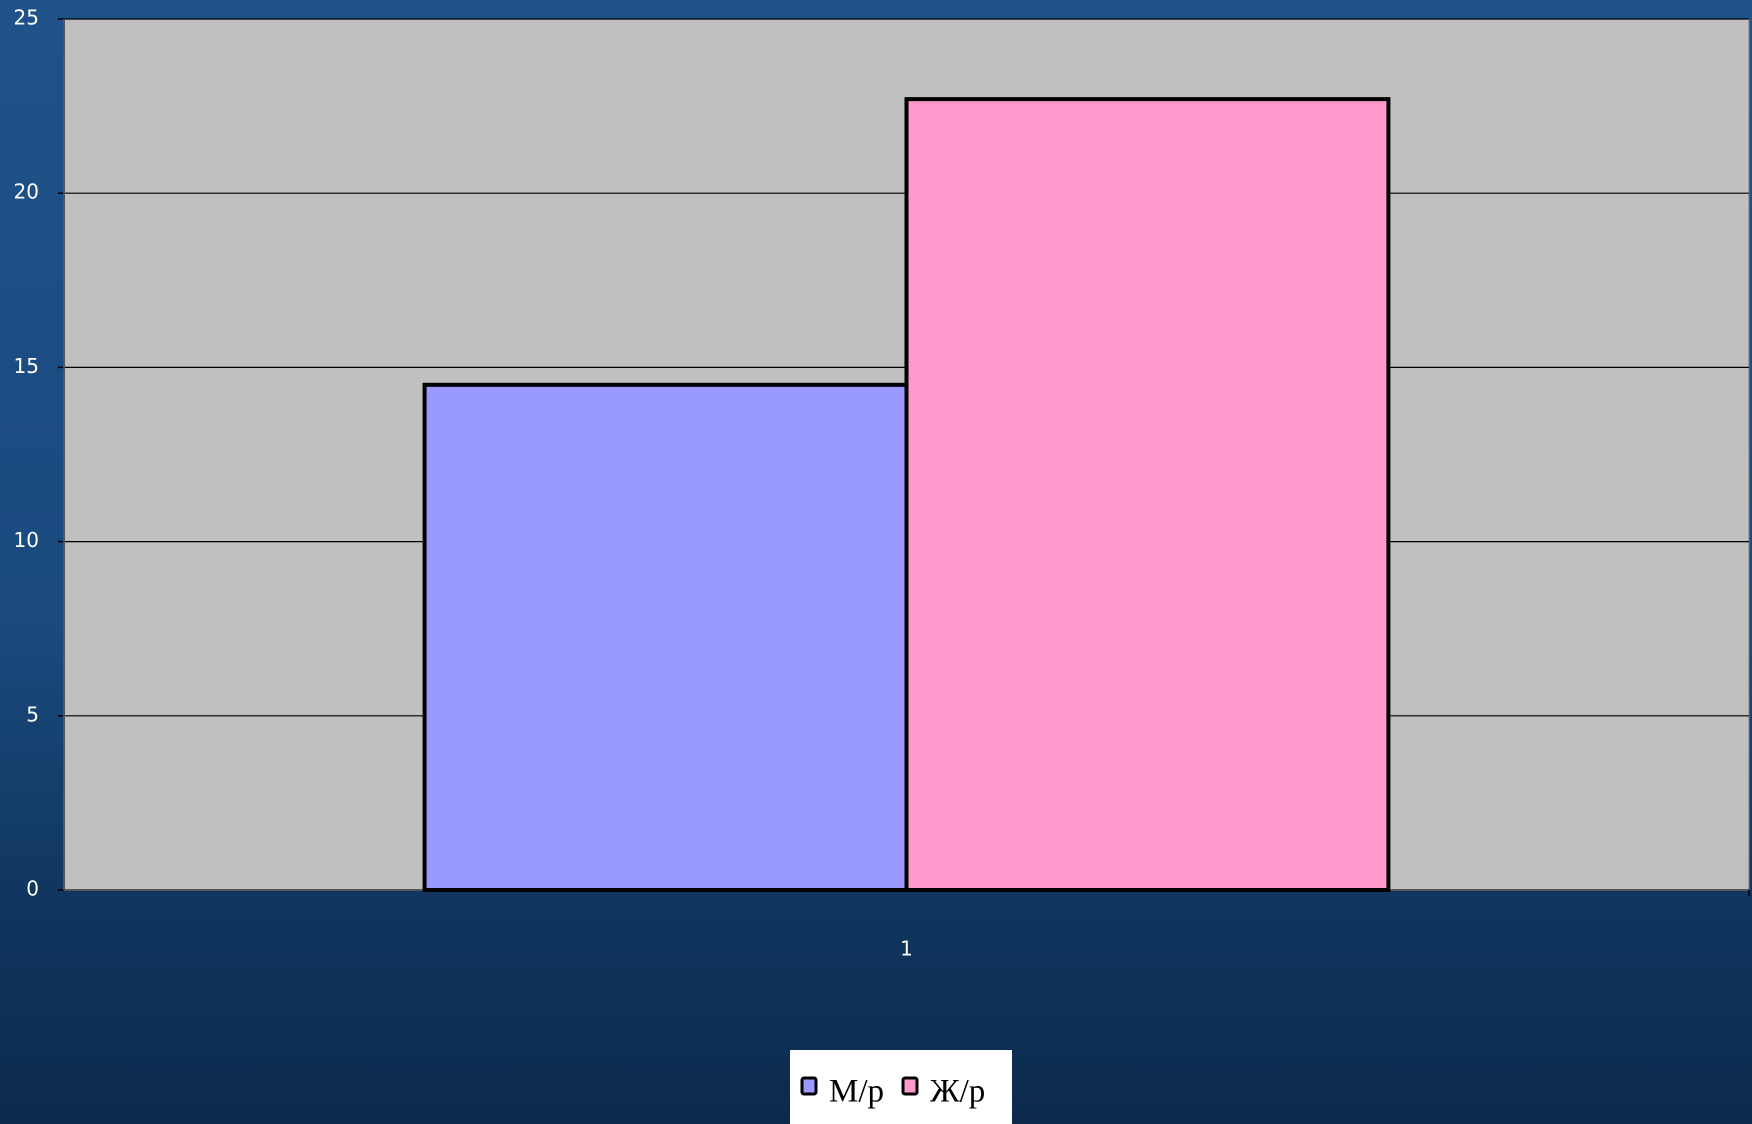 The image size is (1752, 1124). I want to click on y-tick-label: 0, so click(32, 889).